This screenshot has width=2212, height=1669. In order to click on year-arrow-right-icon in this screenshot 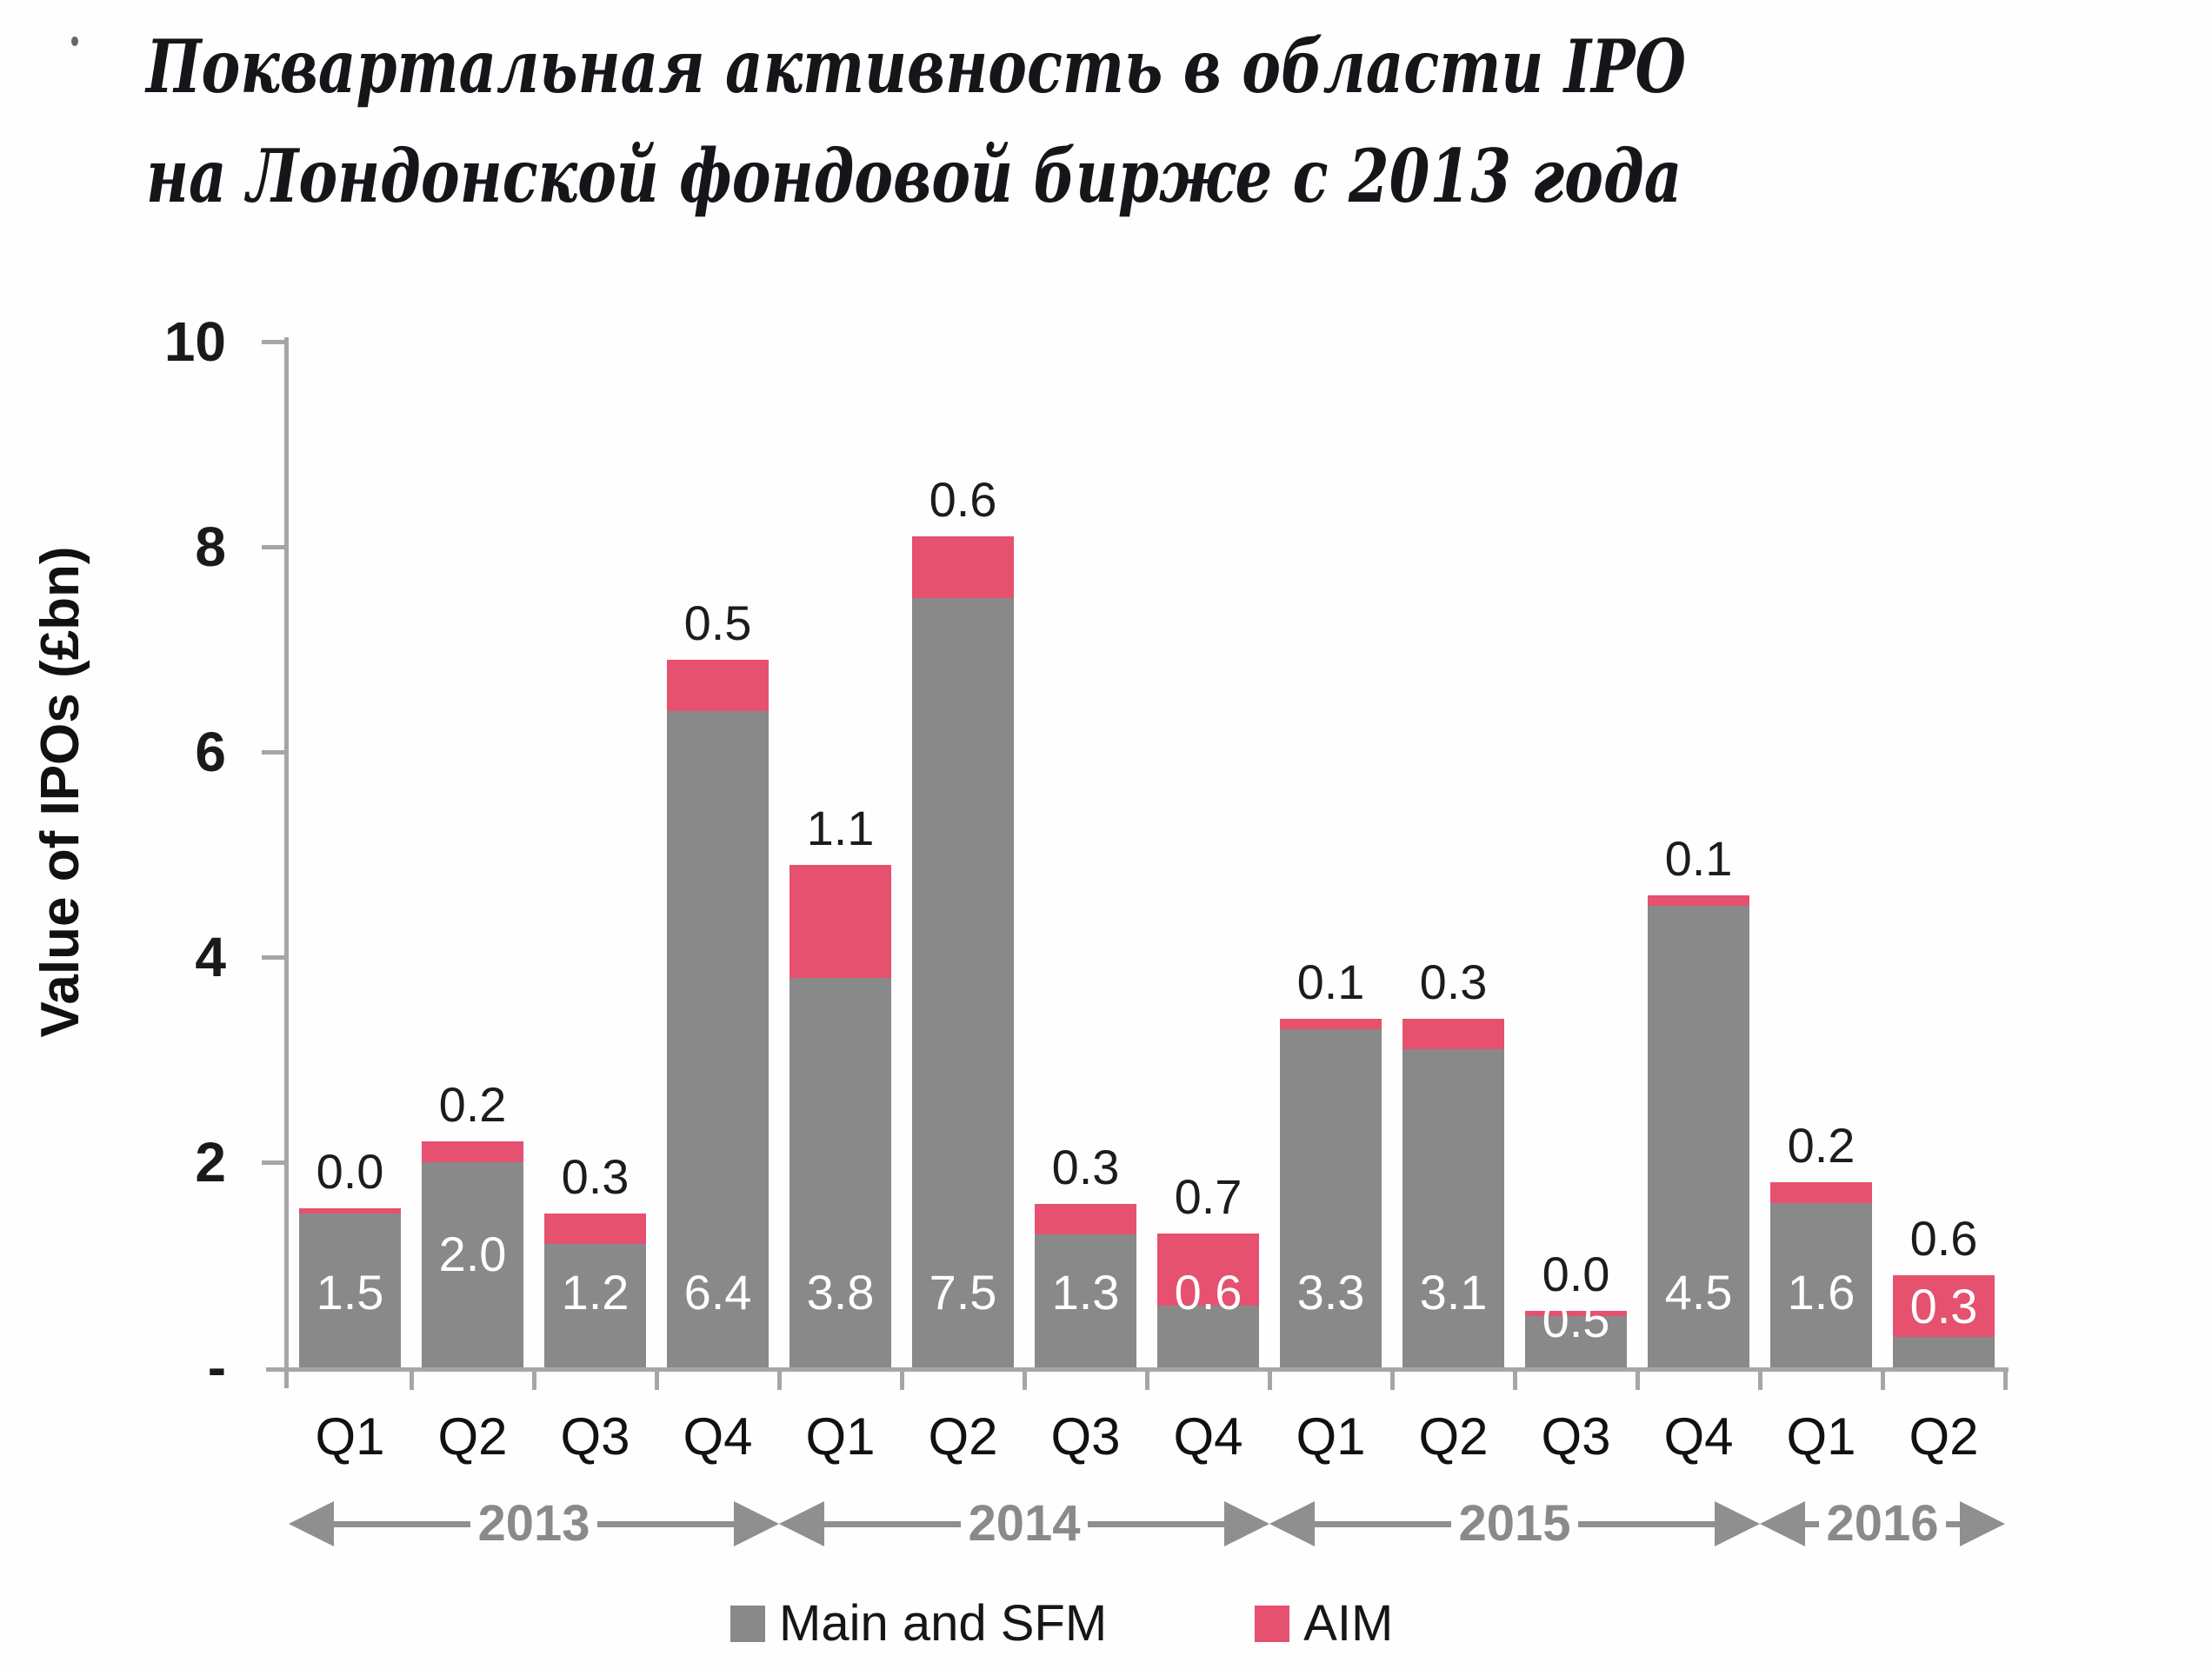, I will do `click(1983, 1523)`.